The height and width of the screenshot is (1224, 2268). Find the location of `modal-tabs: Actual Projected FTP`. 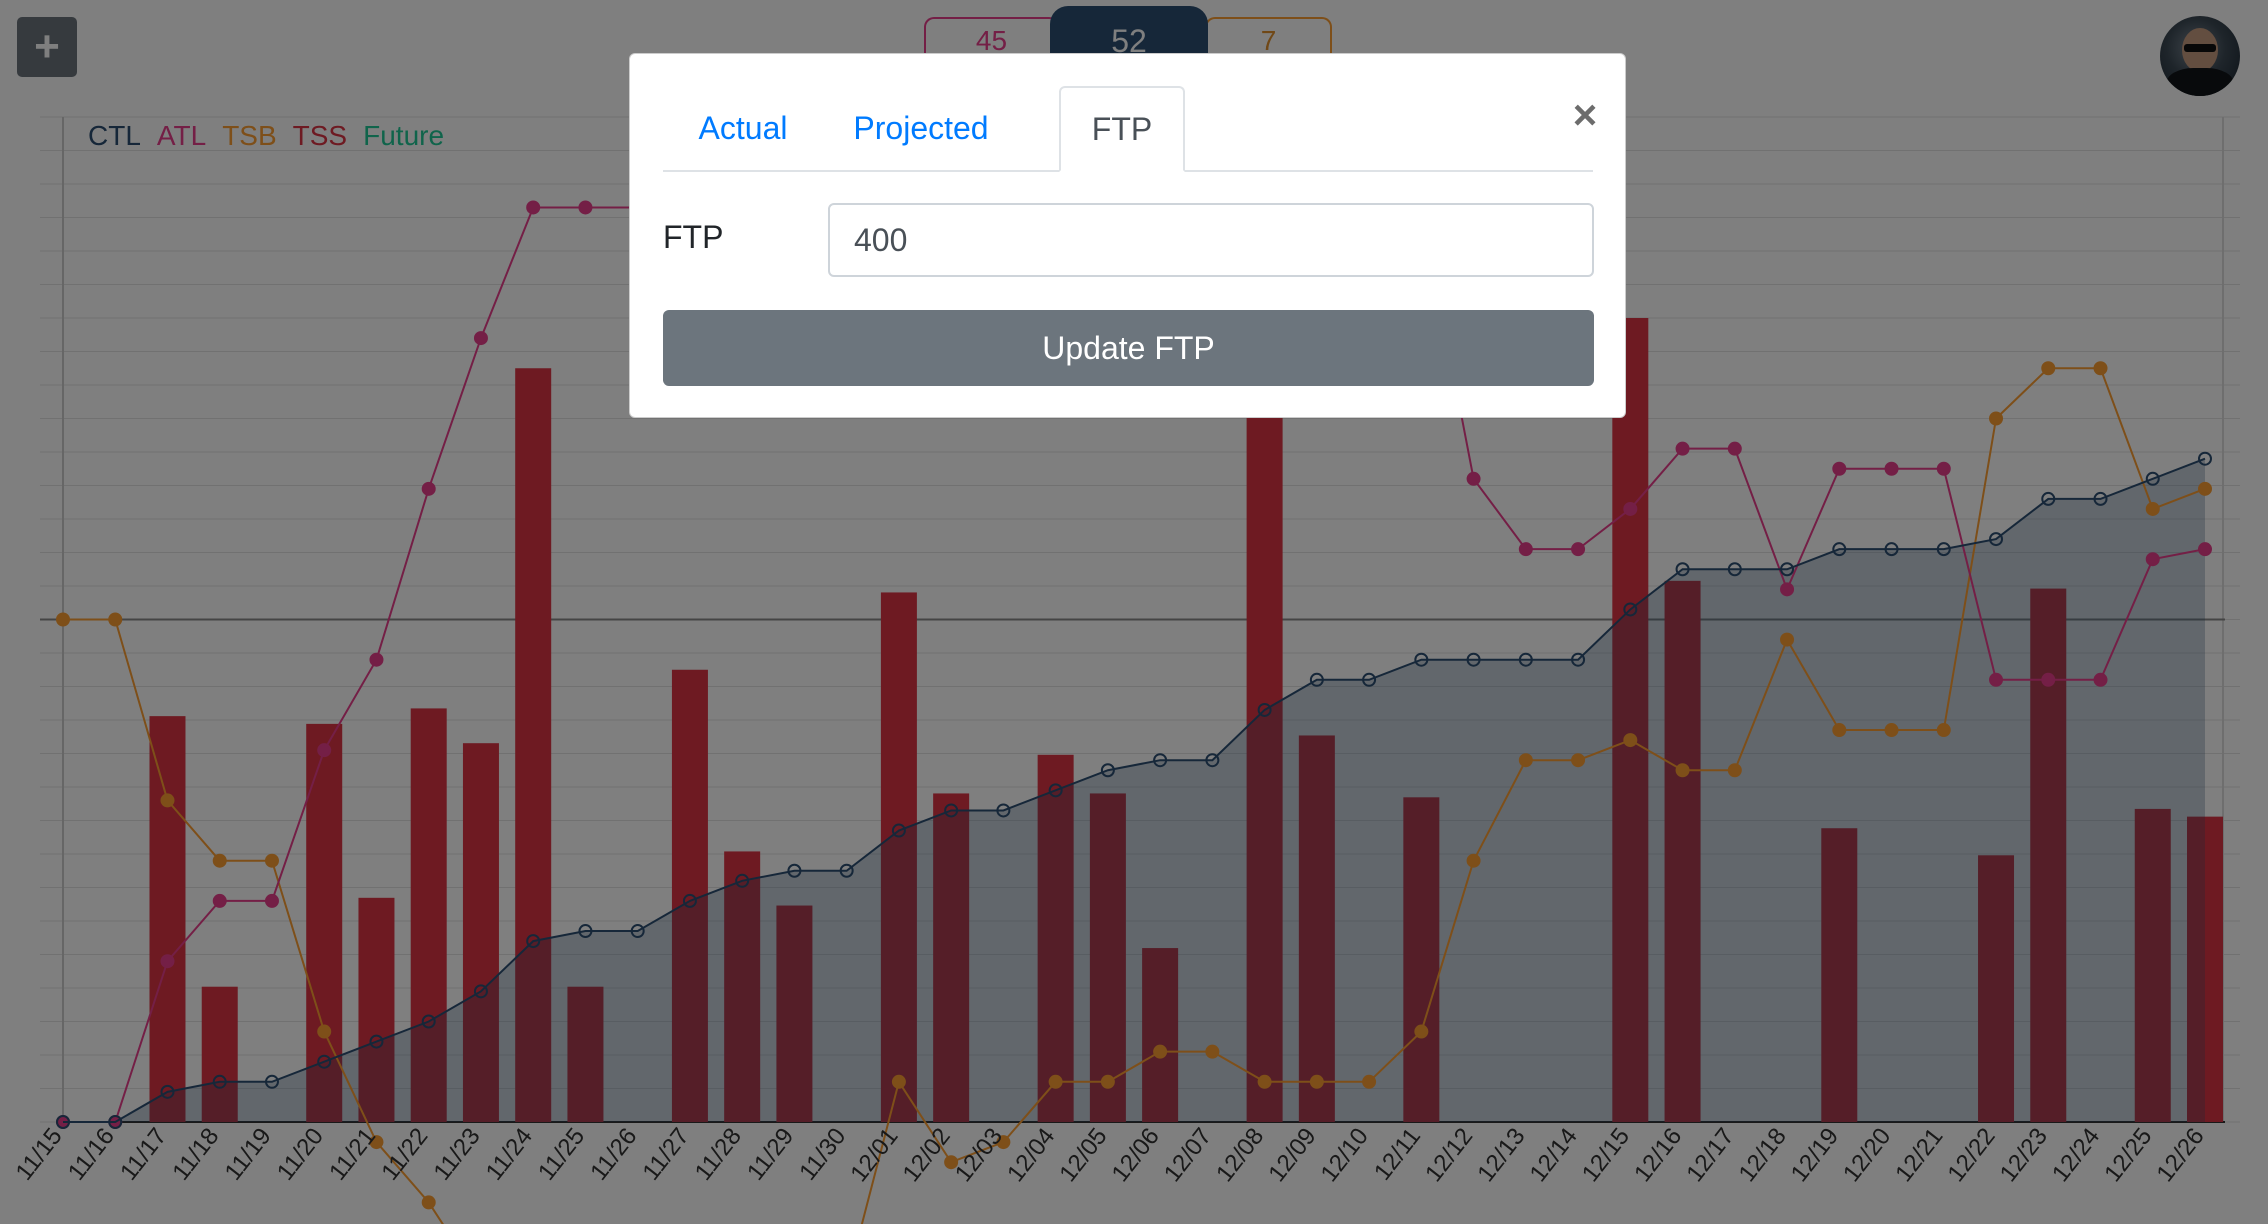

modal-tabs: Actual Projected FTP is located at coordinates (1128, 129).